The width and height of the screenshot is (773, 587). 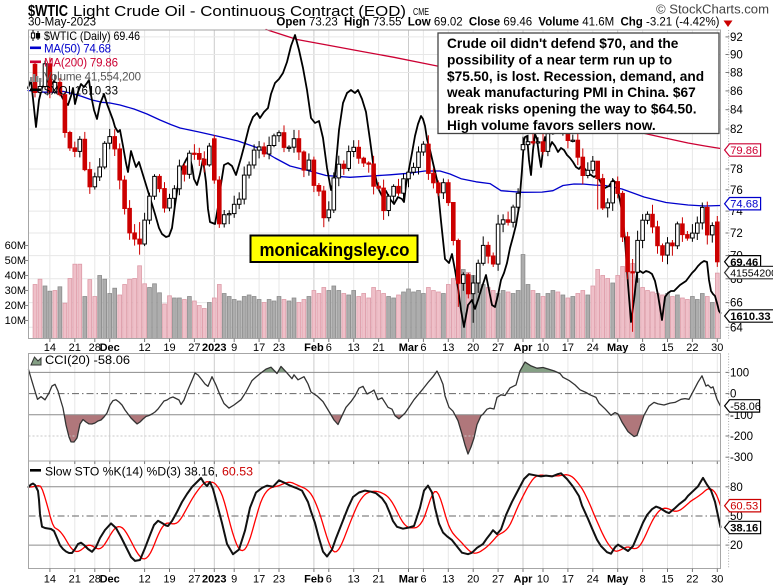 What do you see at coordinates (736, 38) in the screenshot?
I see `svg-text: 92` at bounding box center [736, 38].